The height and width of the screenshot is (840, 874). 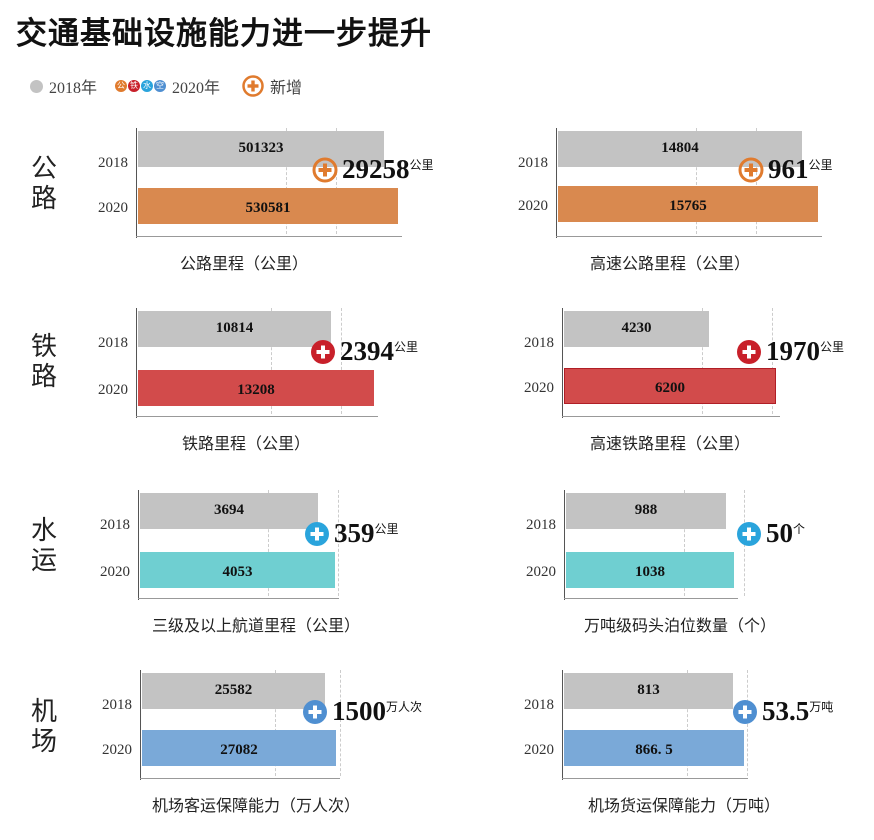 I want to click on bar-2018: 25582, so click(x=233, y=691).